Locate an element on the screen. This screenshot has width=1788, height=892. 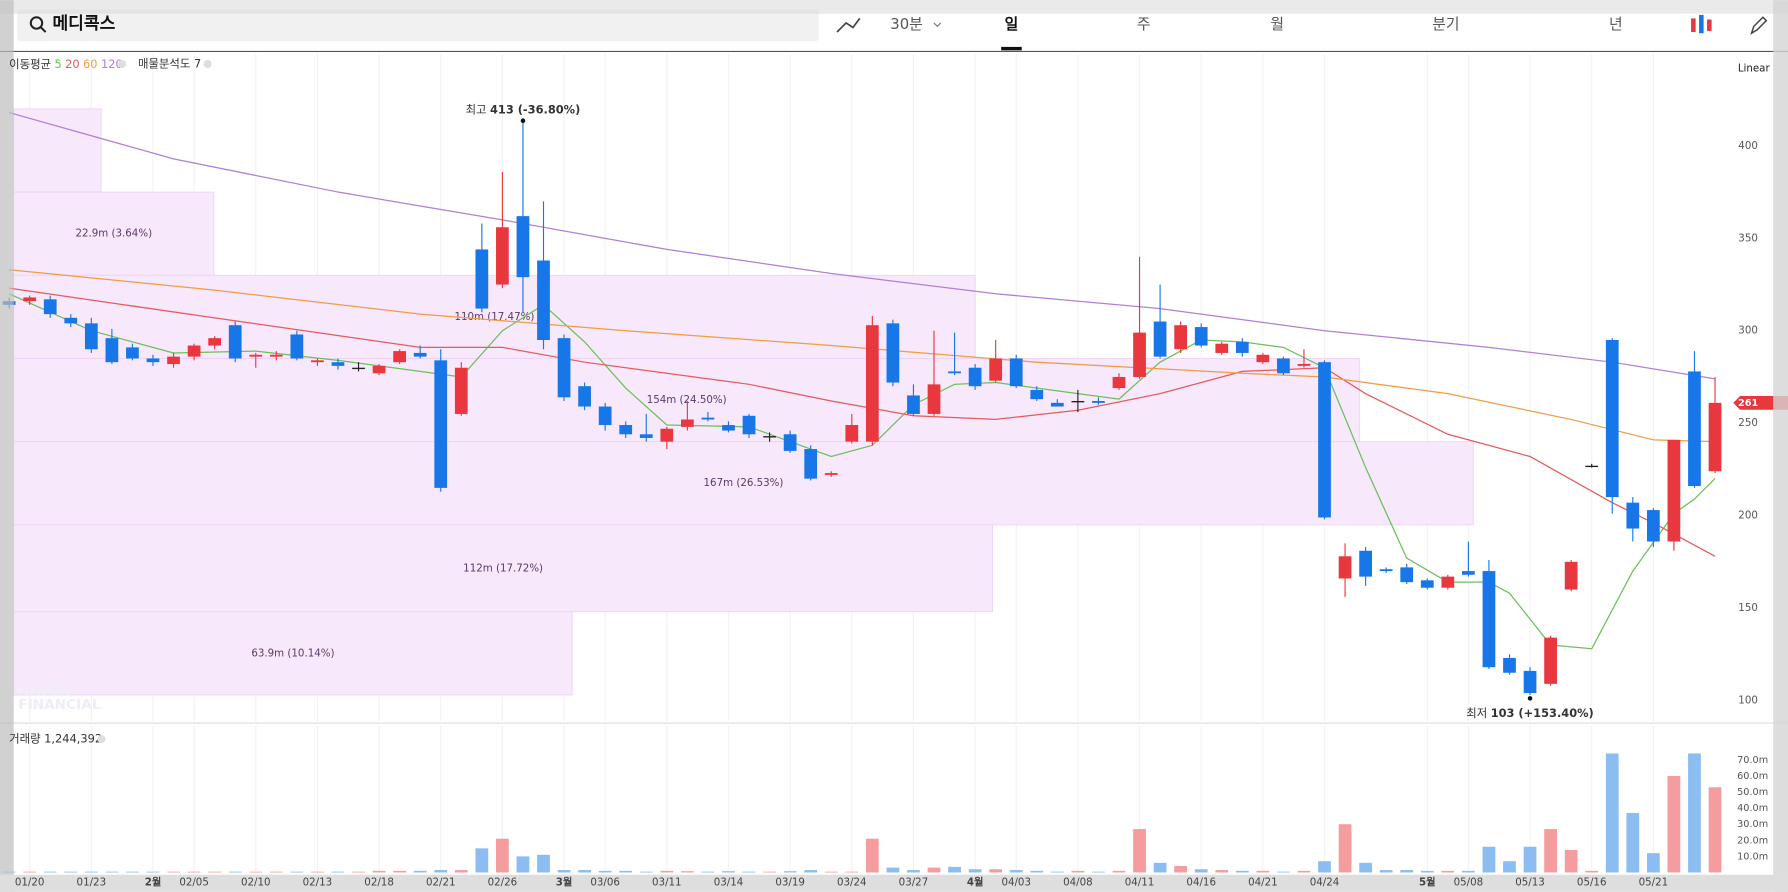
ma-legend-item: 5 is located at coordinates (57, 63).